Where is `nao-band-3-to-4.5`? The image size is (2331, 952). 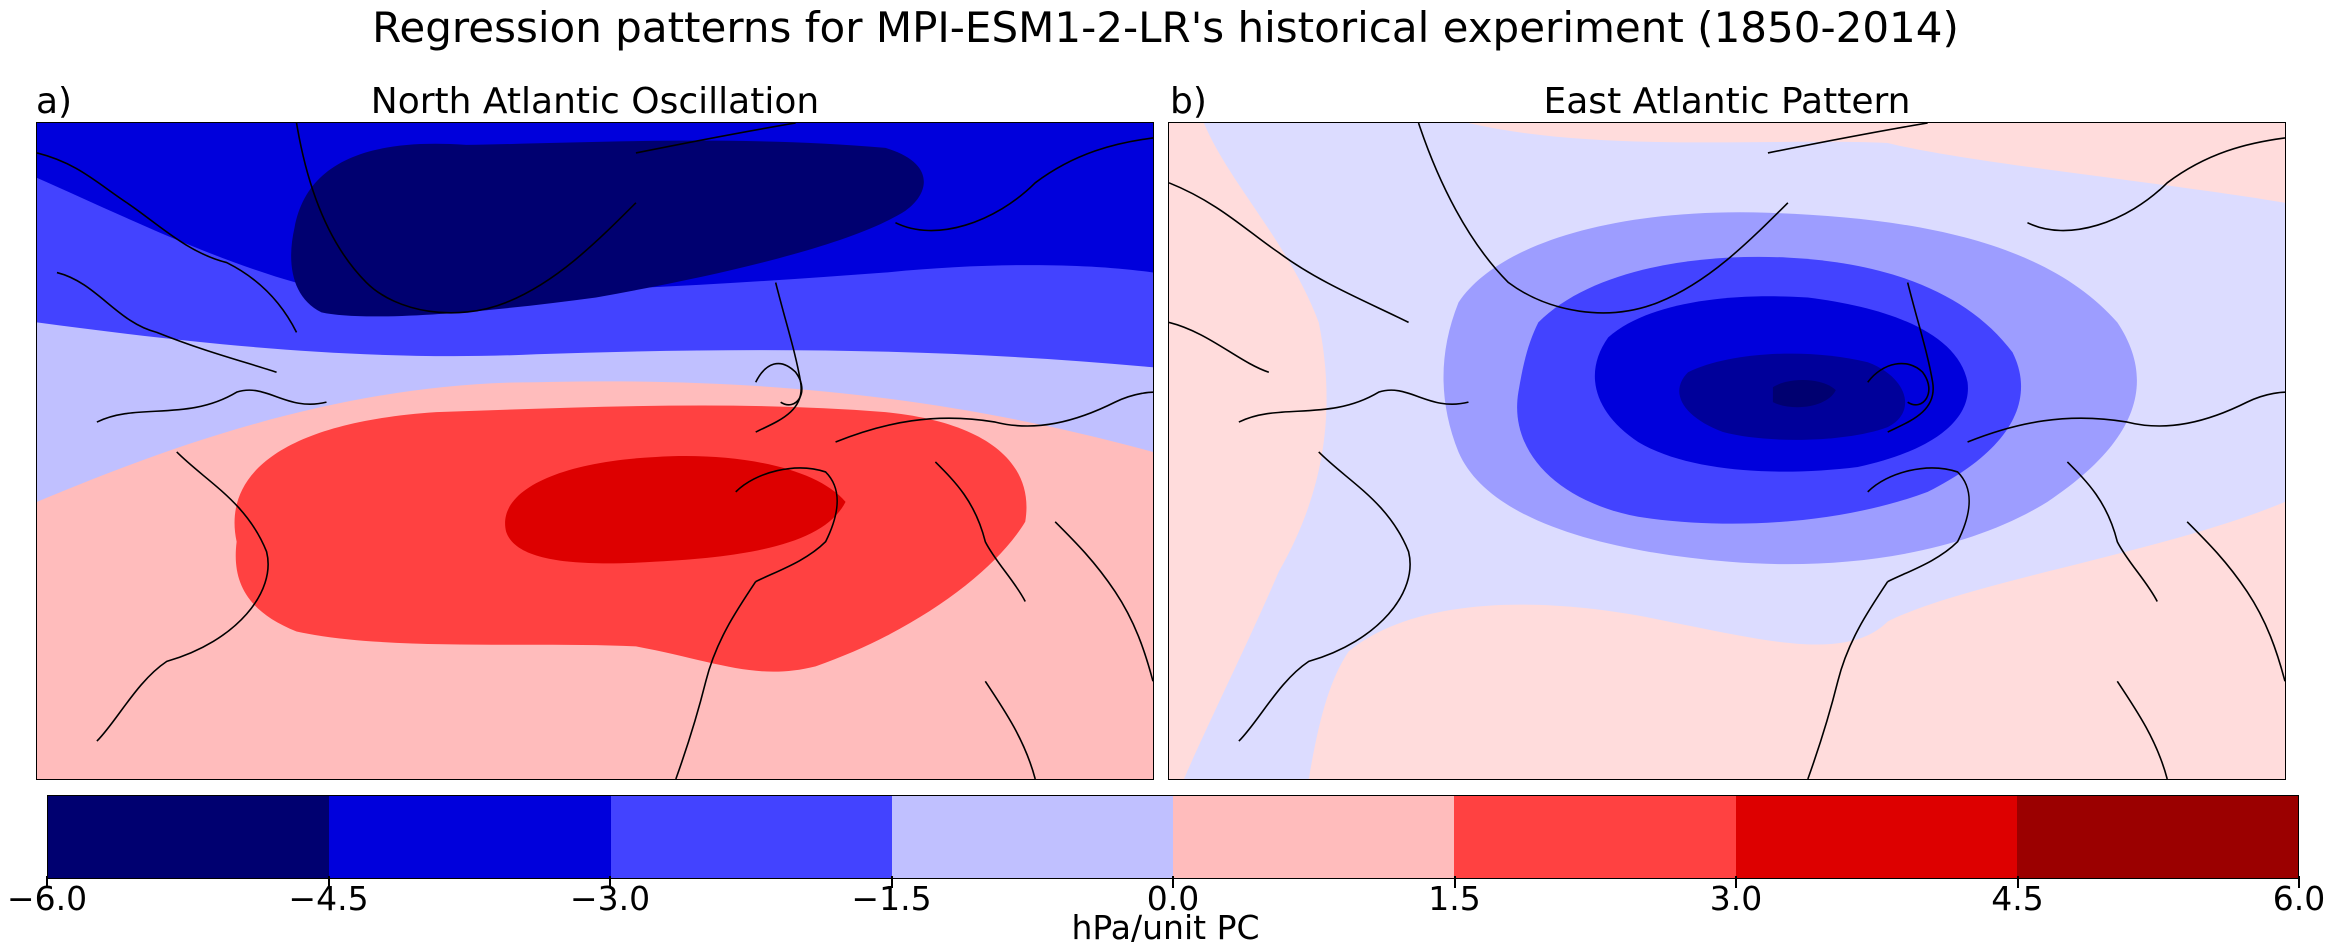
nao-band-3-to-4.5 is located at coordinates (675, 510).